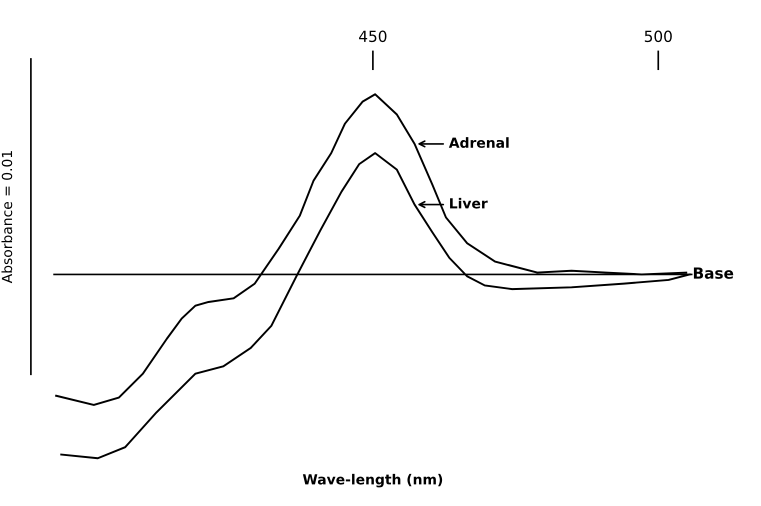 This screenshot has width=761, height=506. What do you see at coordinates (372, 36) in the screenshot?
I see `x-tick-label: 450` at bounding box center [372, 36].